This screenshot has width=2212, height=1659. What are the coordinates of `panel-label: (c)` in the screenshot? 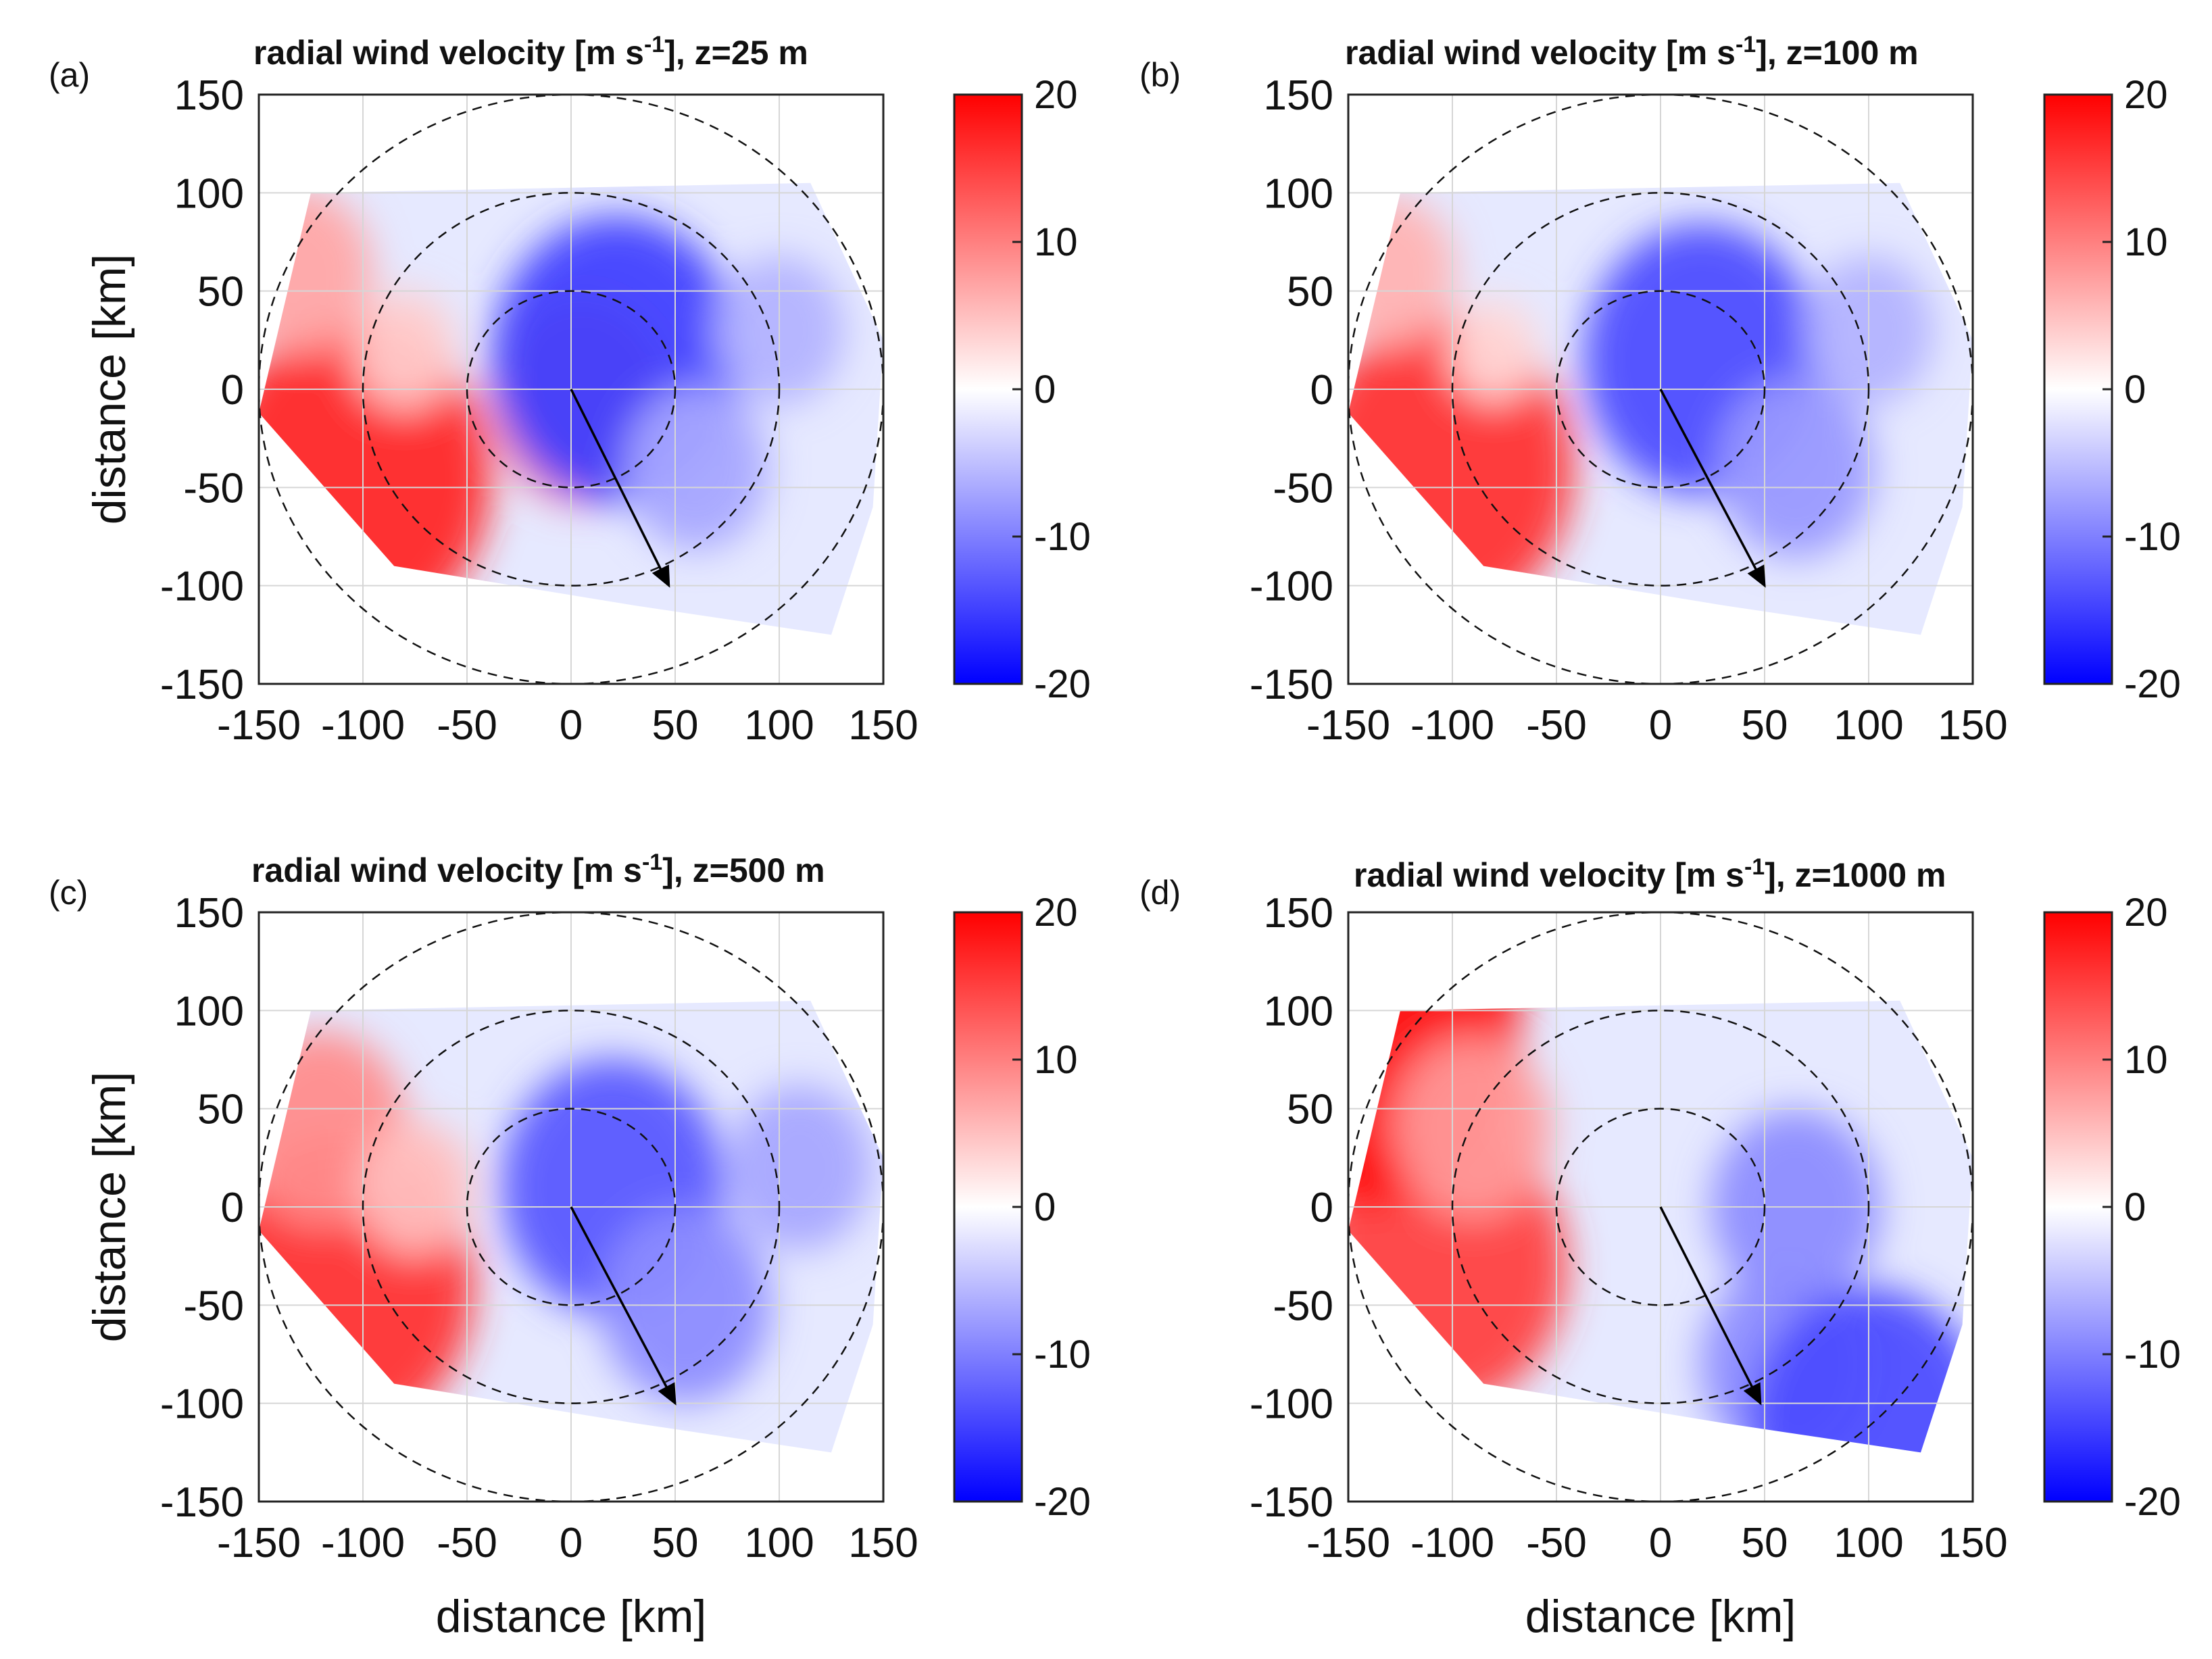 It's located at (68, 893).